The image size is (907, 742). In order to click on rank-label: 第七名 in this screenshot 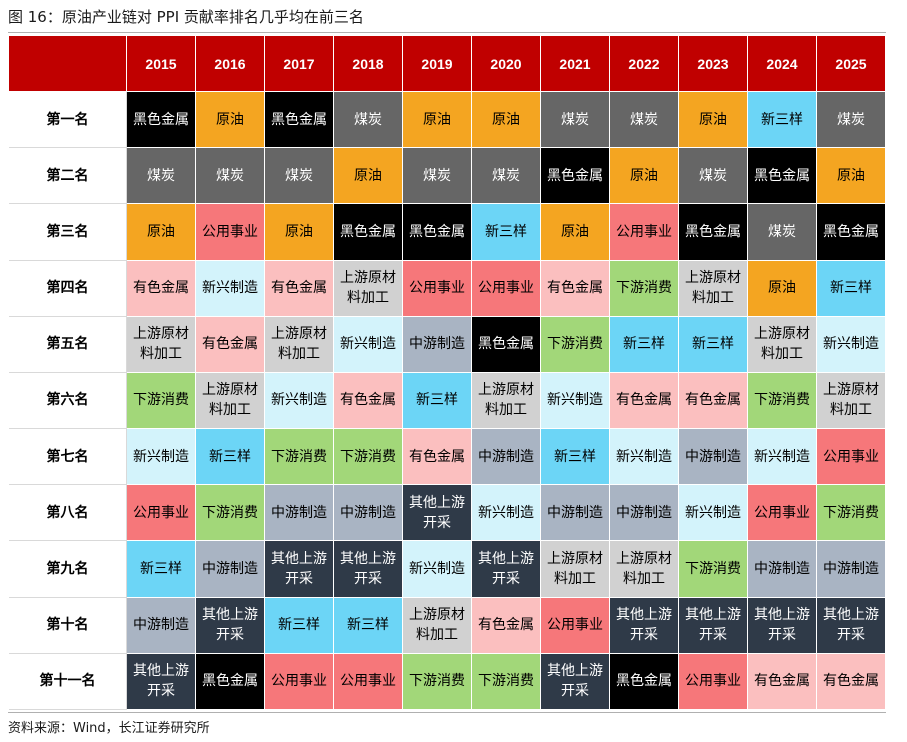, I will do `click(68, 457)`.